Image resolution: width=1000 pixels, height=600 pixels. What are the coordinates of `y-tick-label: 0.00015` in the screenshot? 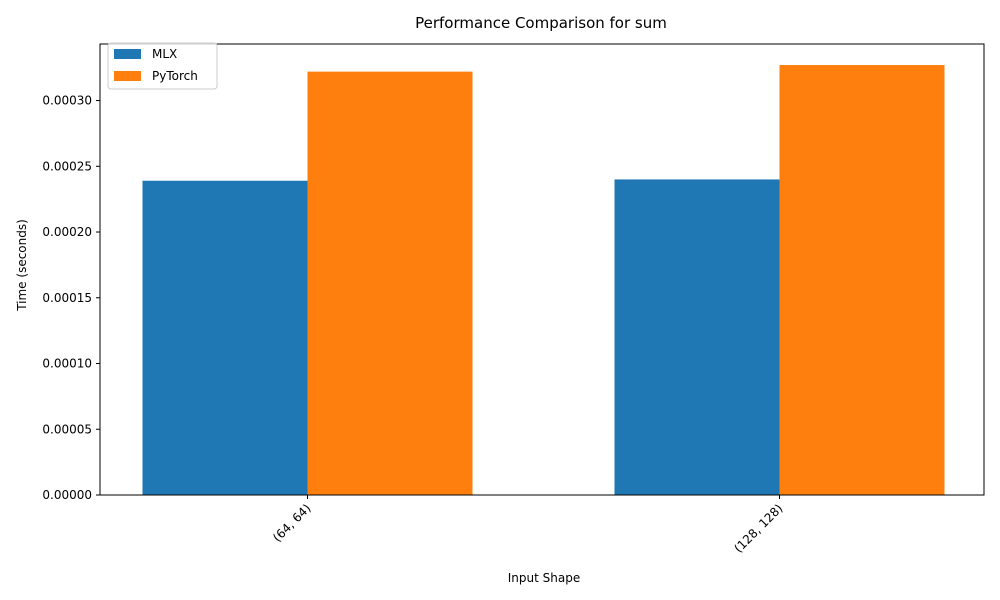 It's located at (67, 298).